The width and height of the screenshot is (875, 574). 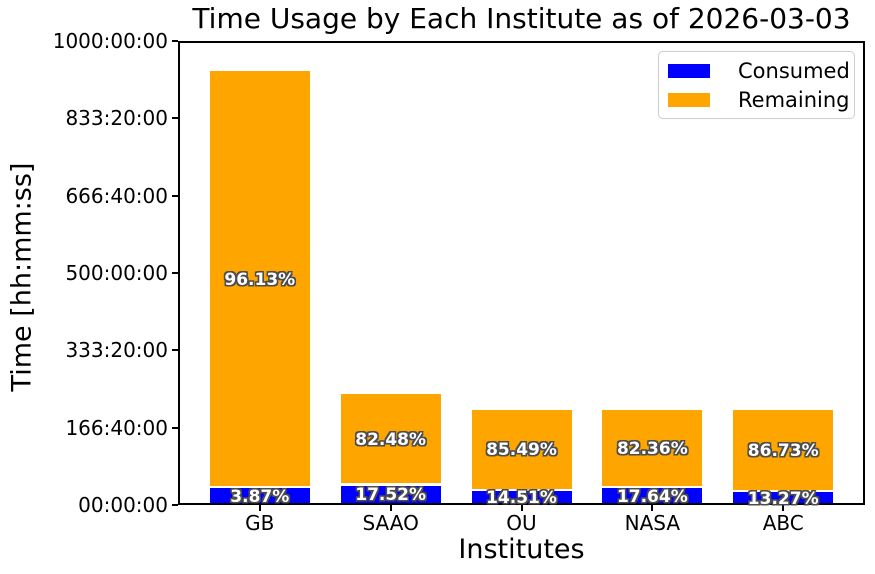 What do you see at coordinates (260, 523) in the screenshot?
I see `x-tick-label: GB` at bounding box center [260, 523].